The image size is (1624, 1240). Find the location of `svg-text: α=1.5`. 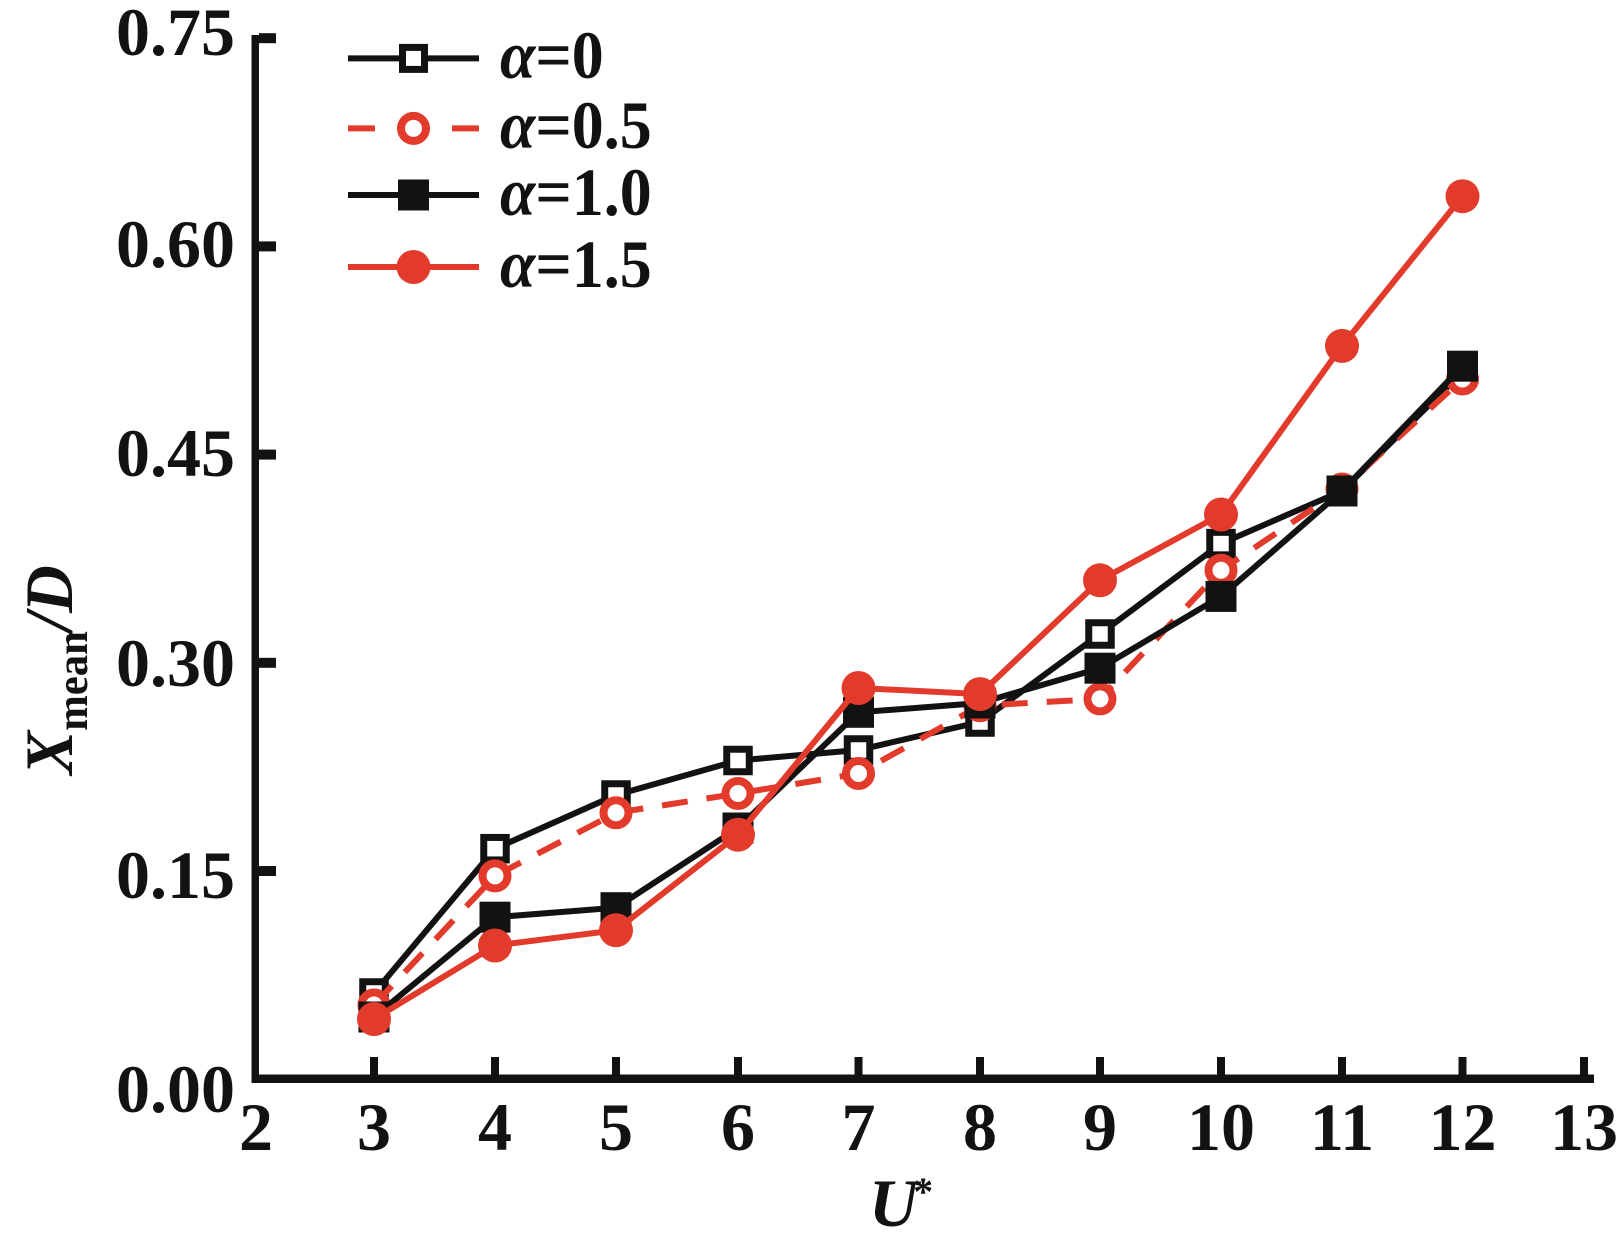

svg-text: α=1.5 is located at coordinates (576, 264).